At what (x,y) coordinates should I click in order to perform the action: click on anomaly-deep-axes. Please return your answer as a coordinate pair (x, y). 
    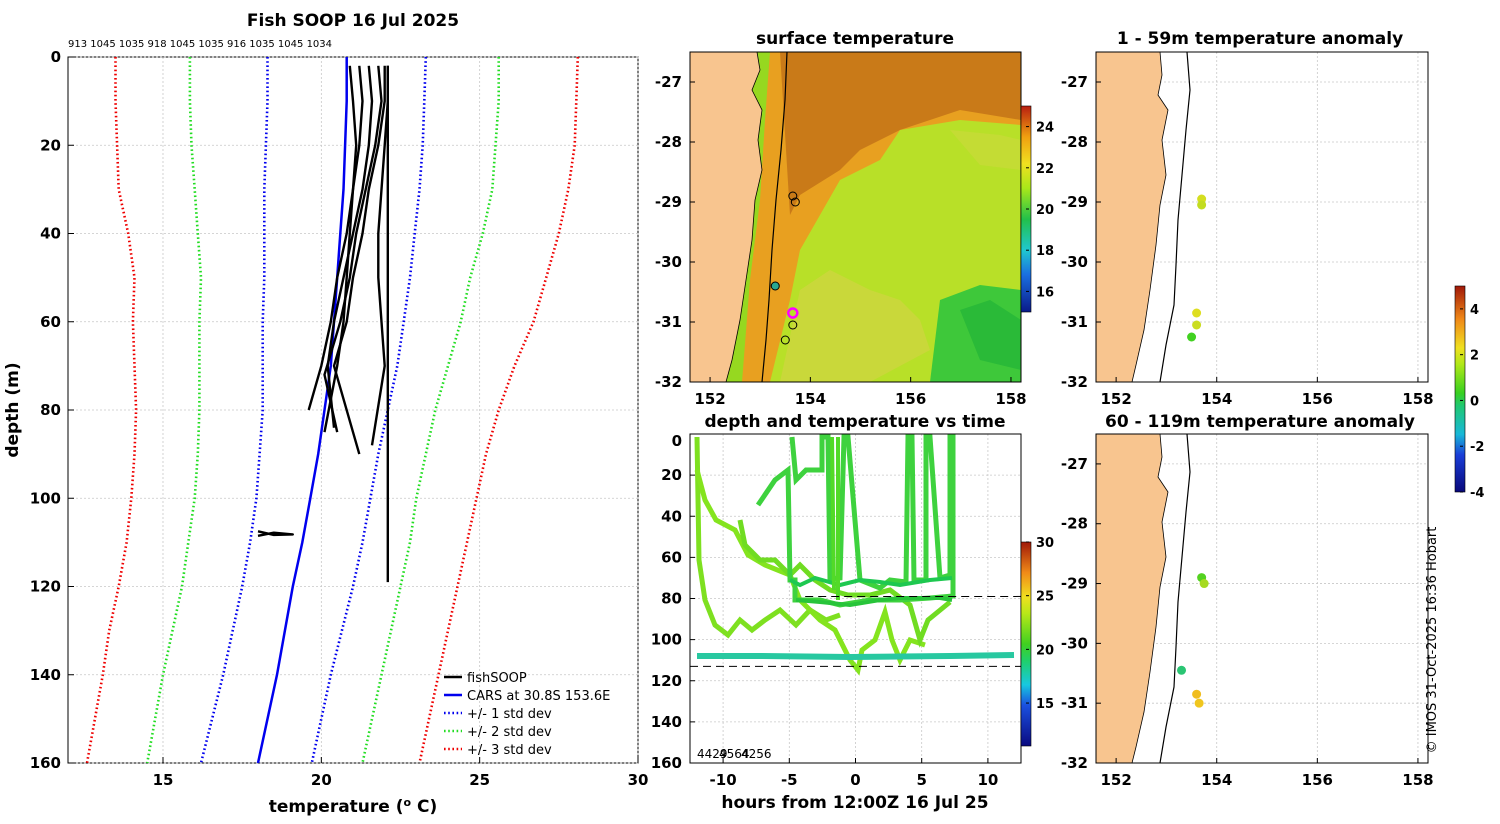
    Looking at the image, I should click on (1262, 598).